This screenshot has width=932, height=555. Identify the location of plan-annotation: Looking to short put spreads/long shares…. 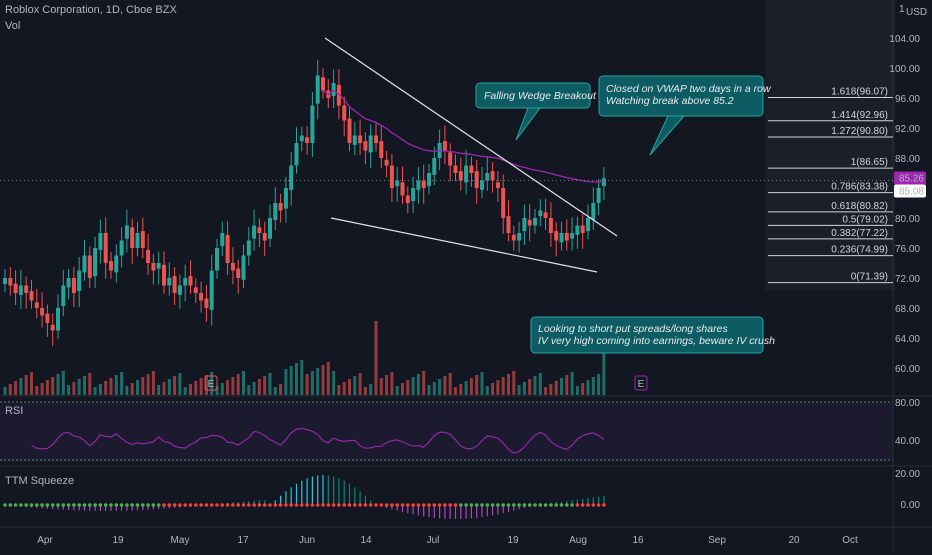
(656, 335).